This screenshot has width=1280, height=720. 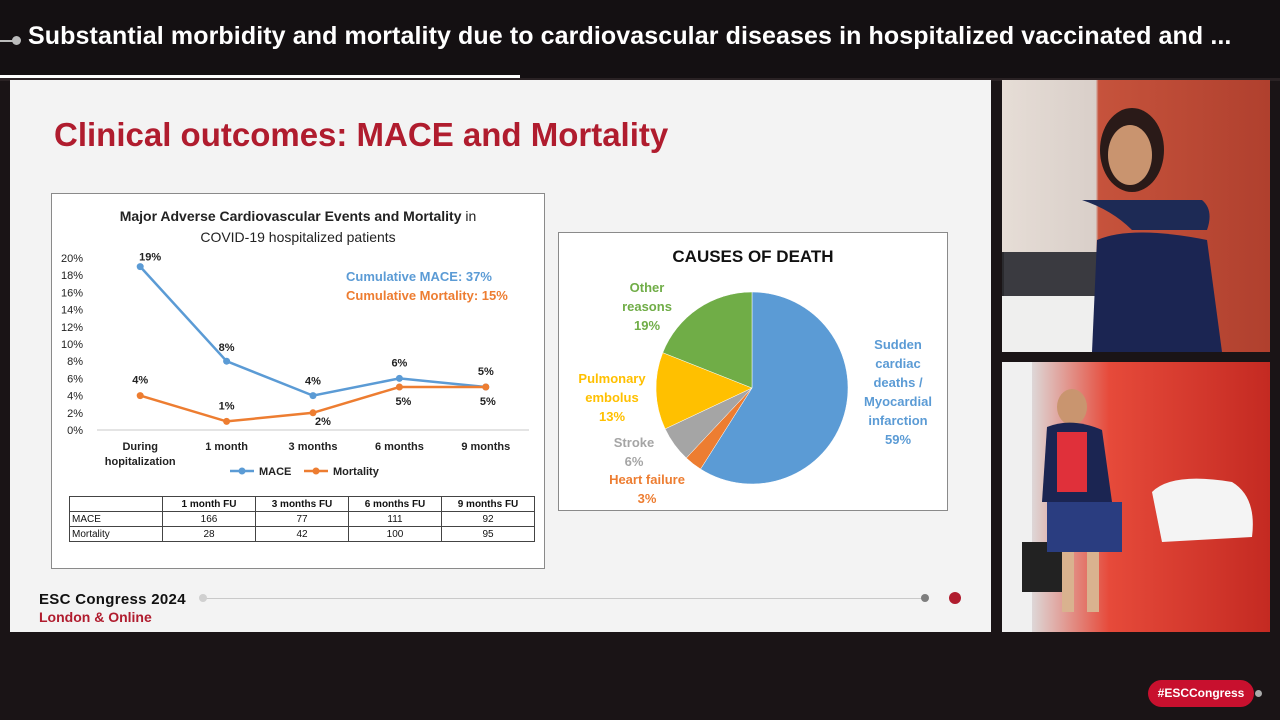 I want to click on panel-camera-feed, so click(x=1136, y=497).